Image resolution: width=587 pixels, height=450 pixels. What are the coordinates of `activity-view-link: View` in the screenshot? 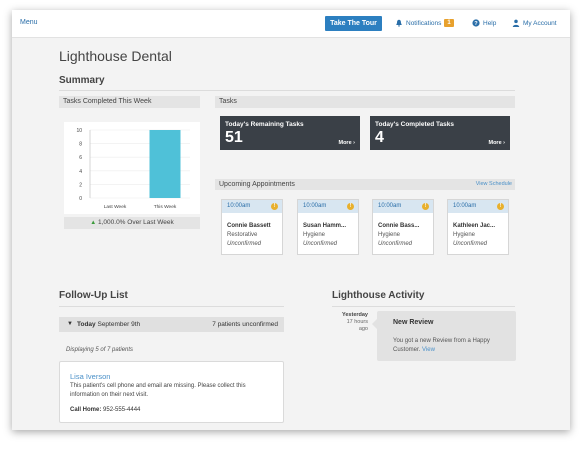 It's located at (428, 350).